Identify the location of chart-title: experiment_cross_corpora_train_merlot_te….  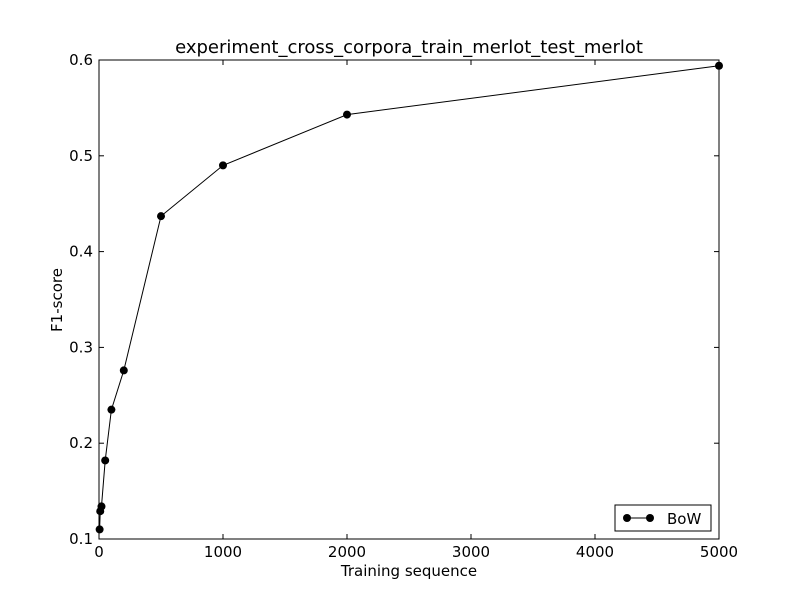
(409, 47).